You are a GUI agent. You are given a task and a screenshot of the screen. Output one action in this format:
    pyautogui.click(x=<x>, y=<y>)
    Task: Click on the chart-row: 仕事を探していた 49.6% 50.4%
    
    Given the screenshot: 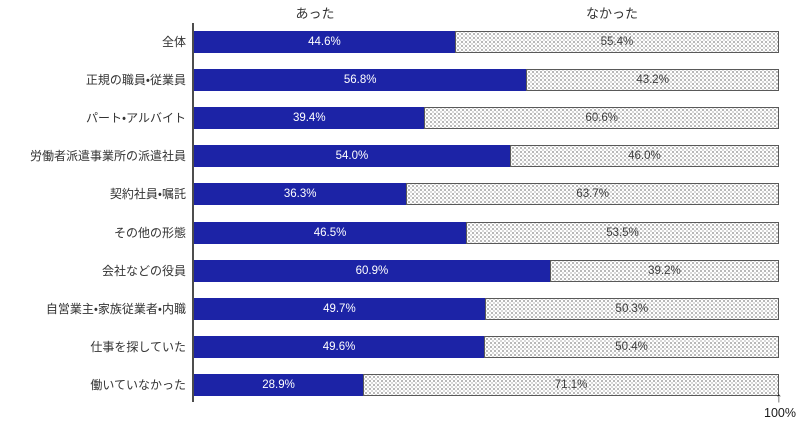 What is the action you would take?
    pyautogui.click(x=400, y=346)
    